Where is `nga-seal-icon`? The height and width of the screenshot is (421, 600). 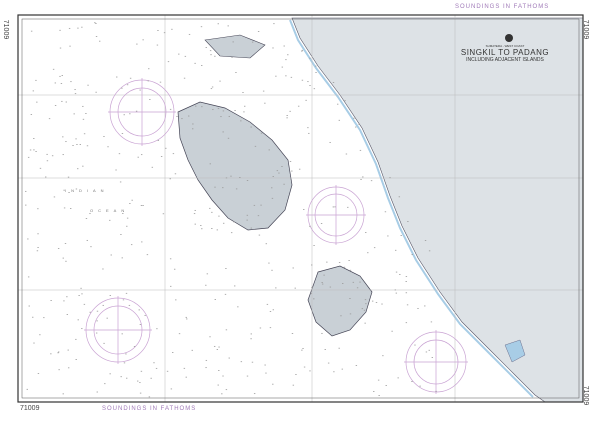
nga-seal-icon is located at coordinates (509, 38).